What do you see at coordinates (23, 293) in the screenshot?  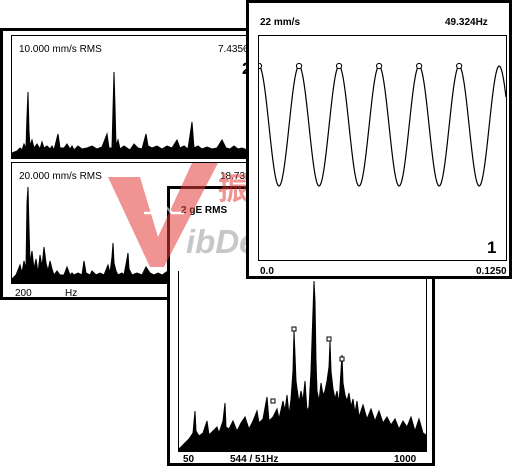 I see `panel-a-x-start: 200` at bounding box center [23, 293].